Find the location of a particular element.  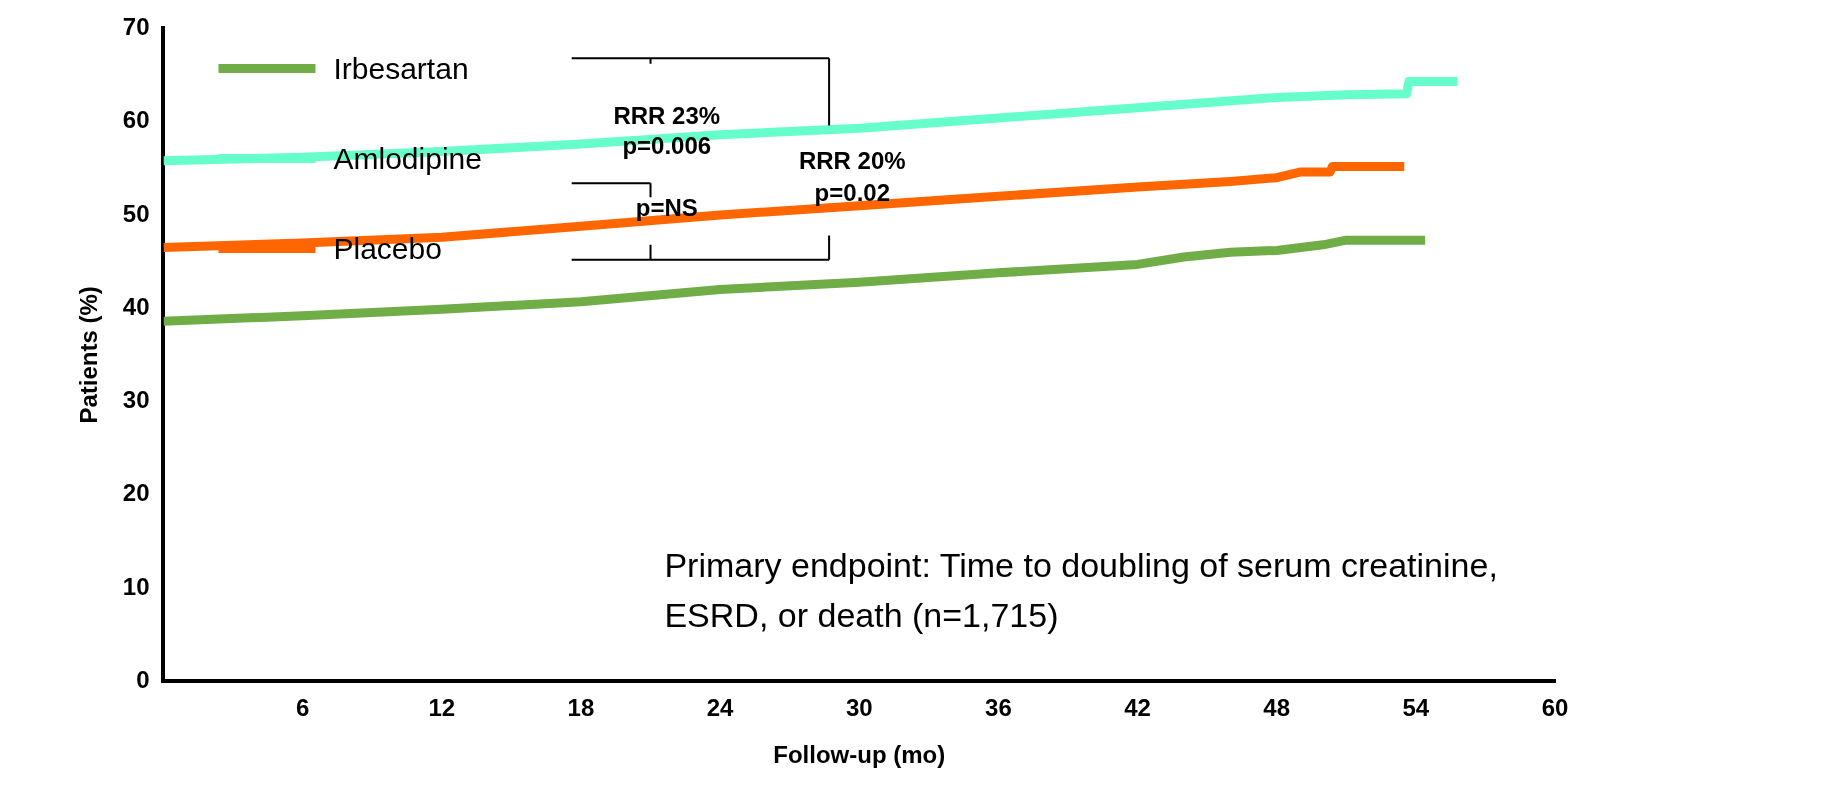

y-tick-label: 20 is located at coordinates (136, 493).